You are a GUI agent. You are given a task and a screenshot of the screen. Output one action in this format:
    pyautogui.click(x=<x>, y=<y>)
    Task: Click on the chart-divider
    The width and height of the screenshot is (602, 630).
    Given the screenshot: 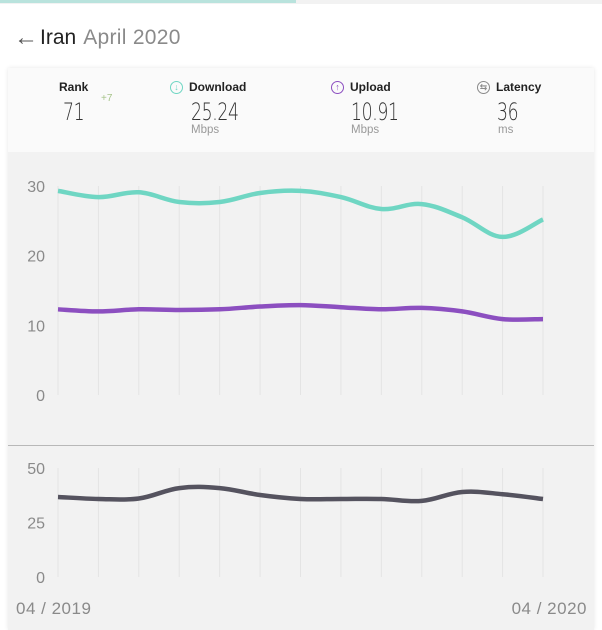 What is the action you would take?
    pyautogui.click(x=301, y=445)
    